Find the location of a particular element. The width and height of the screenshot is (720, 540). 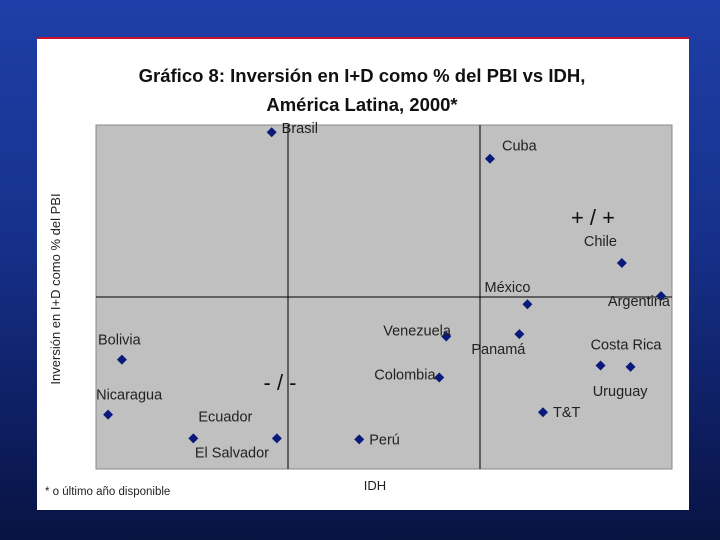

point-label-argentina: Argentina is located at coordinates (639, 302).